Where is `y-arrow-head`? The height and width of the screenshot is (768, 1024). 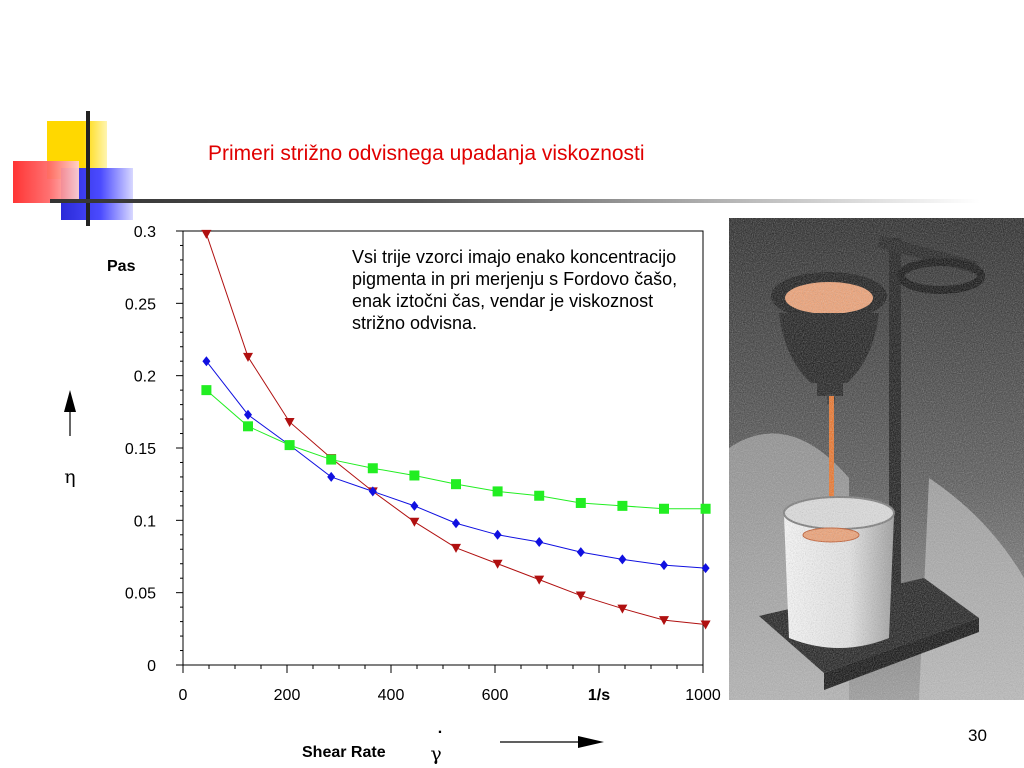 y-arrow-head is located at coordinates (70, 401).